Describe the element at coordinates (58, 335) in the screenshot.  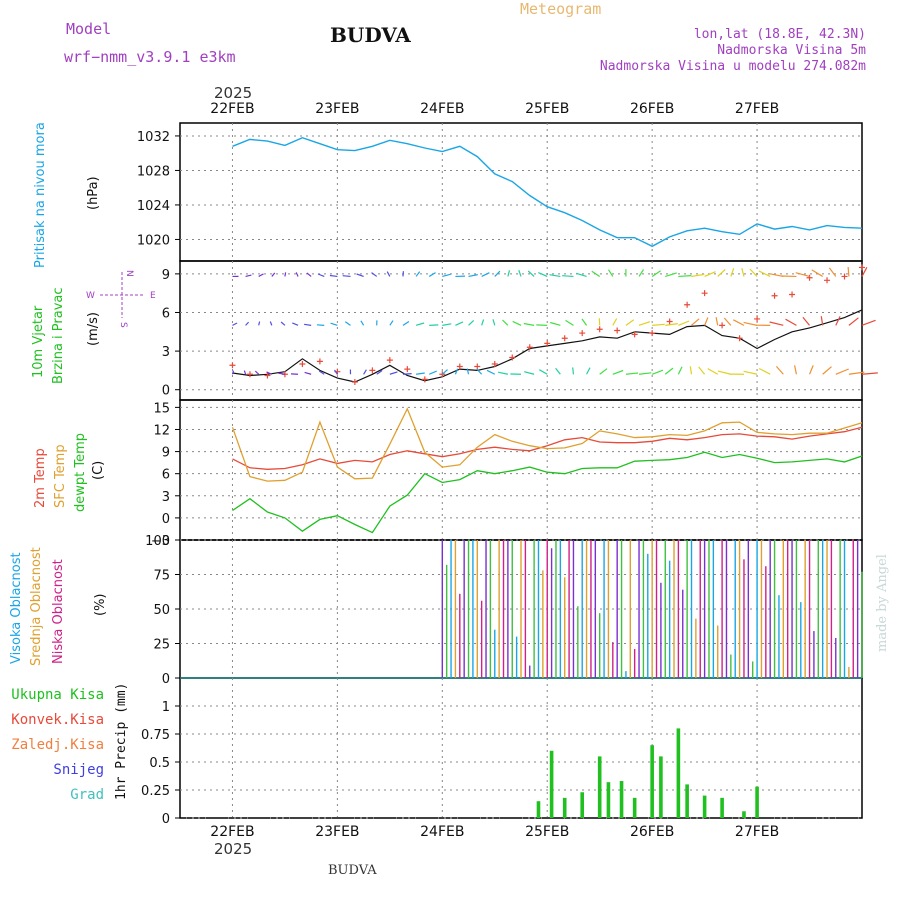
I see `wind-ylabel-2: Brzina i Pravac` at that location.